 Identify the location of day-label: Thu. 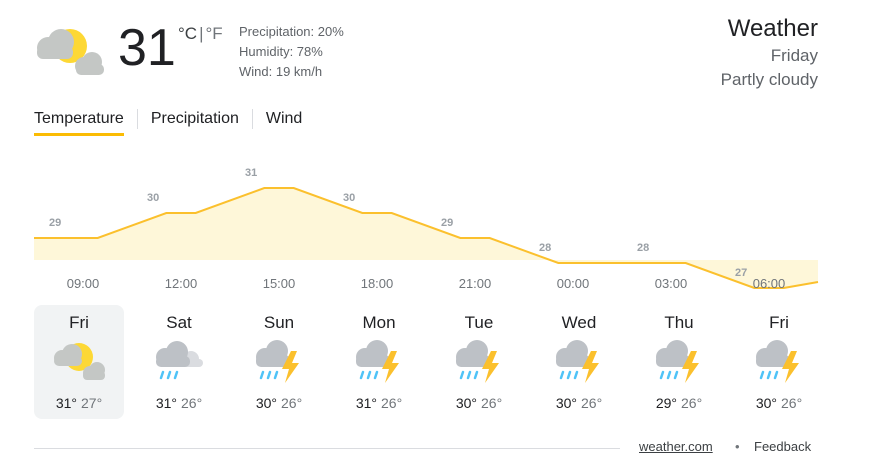
(679, 322).